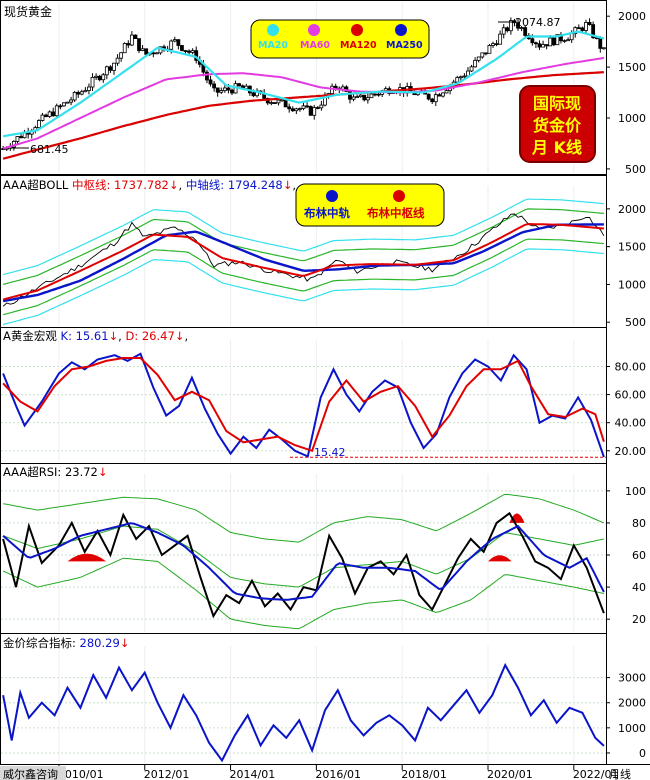 This screenshot has width=650, height=780. I want to click on ma60-legend-dot, so click(314, 30).